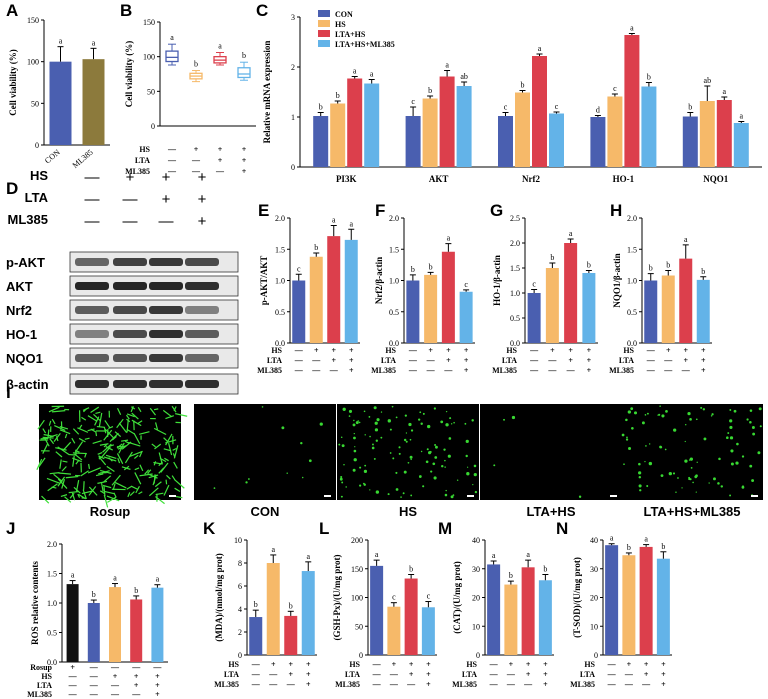 This screenshot has height=699, width=768. What do you see at coordinates (293, 117) in the screenshot?
I see `chart-C-ytick-label: 1` at bounding box center [293, 117].